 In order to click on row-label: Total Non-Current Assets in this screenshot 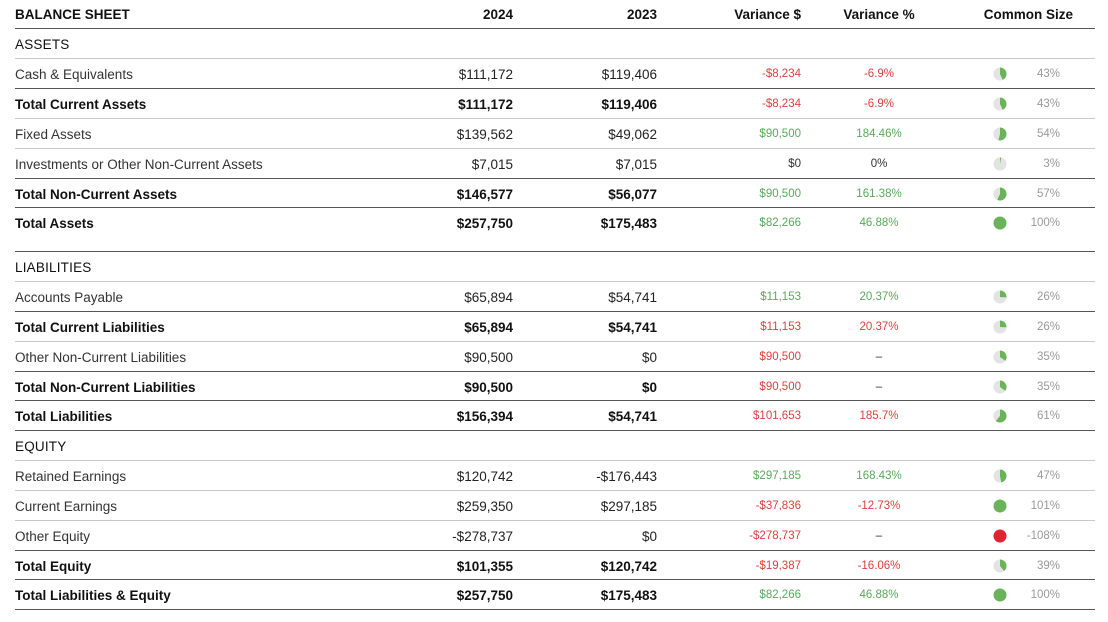, I will do `click(96, 194)`.